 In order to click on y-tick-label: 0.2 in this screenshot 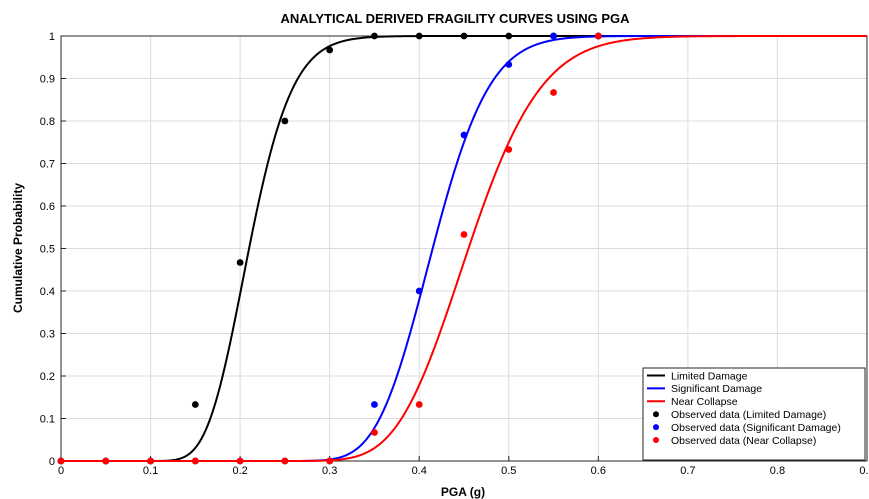, I will do `click(47, 377)`.